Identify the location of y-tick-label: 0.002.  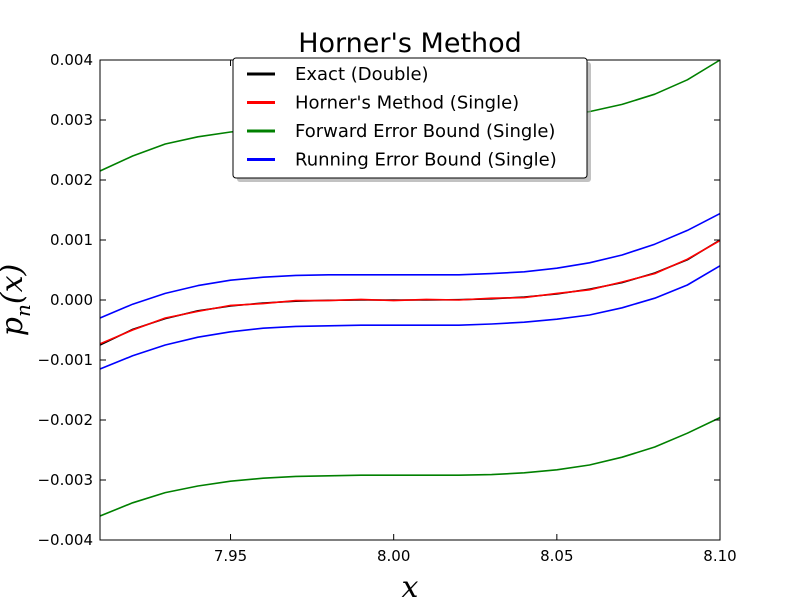
(71, 180).